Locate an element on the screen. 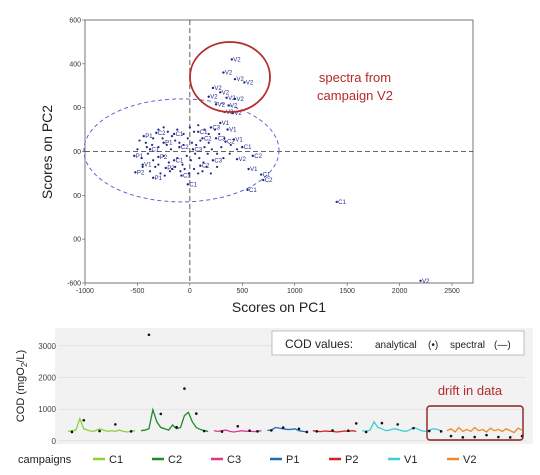 The image size is (540, 475). pca-point-label: C3 is located at coordinates (218, 161).